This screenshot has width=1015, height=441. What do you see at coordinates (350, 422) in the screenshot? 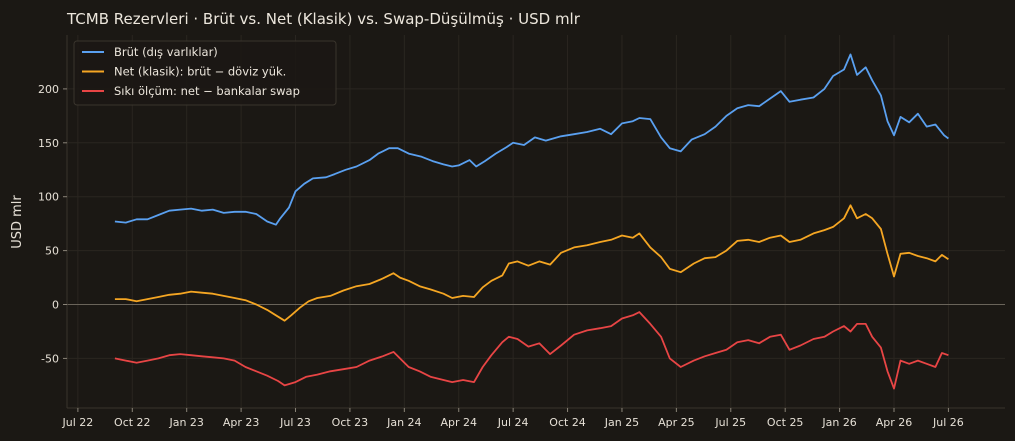
I see `x-tick-label: Oct 23` at bounding box center [350, 422].